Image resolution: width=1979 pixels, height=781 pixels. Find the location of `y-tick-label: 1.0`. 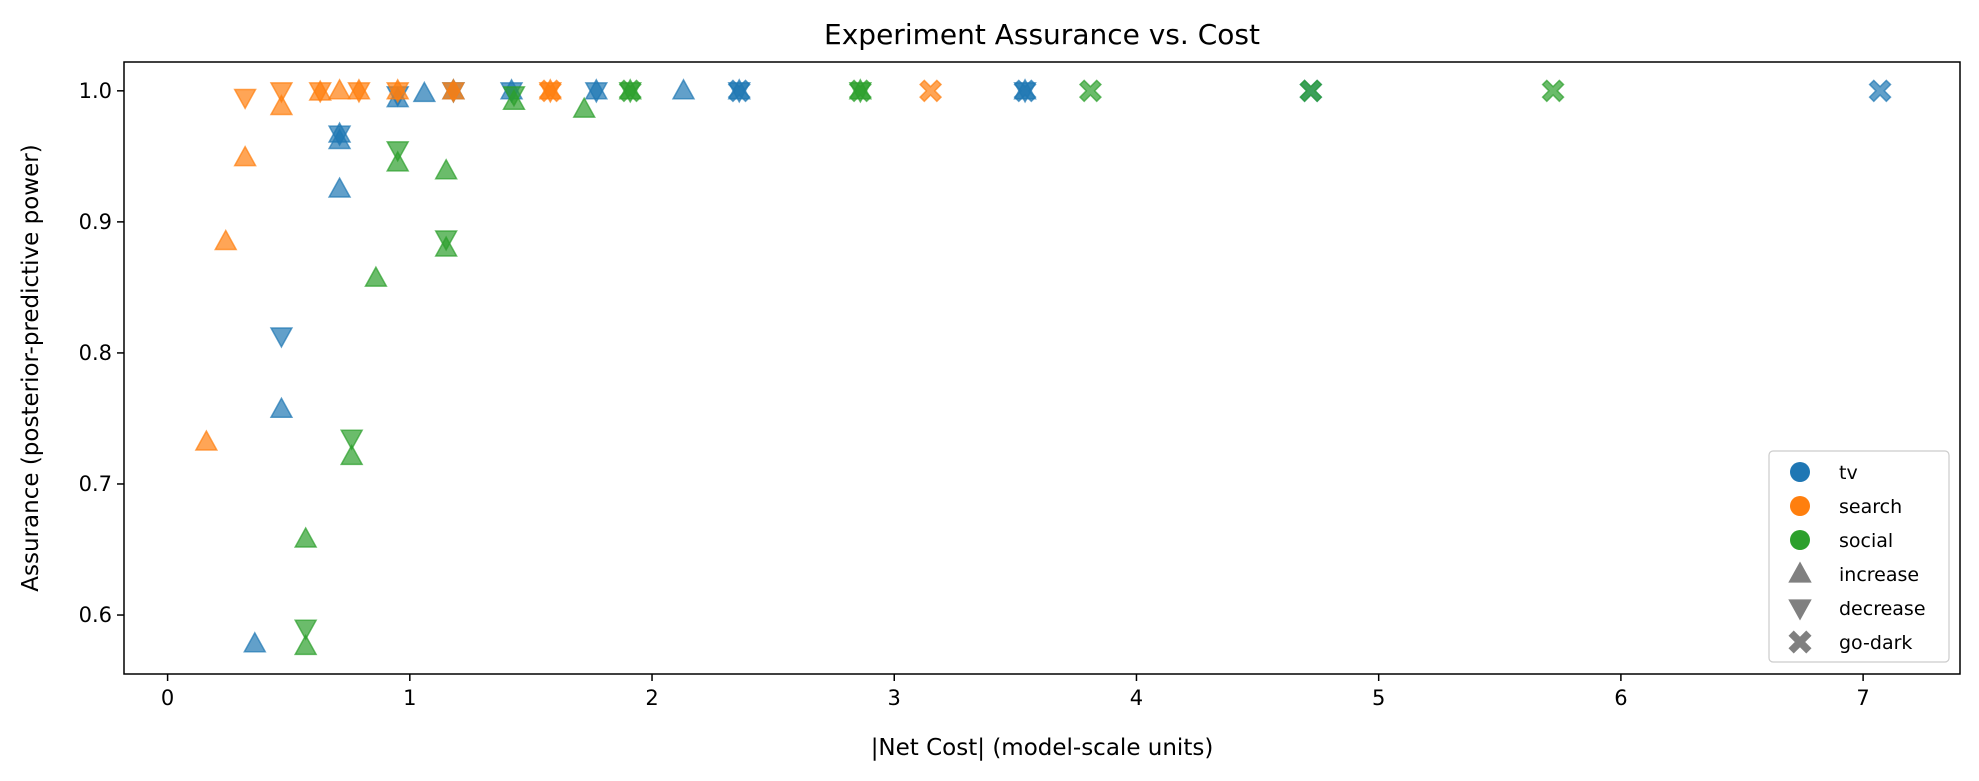

y-tick-label: 1.0 is located at coordinates (95, 91).